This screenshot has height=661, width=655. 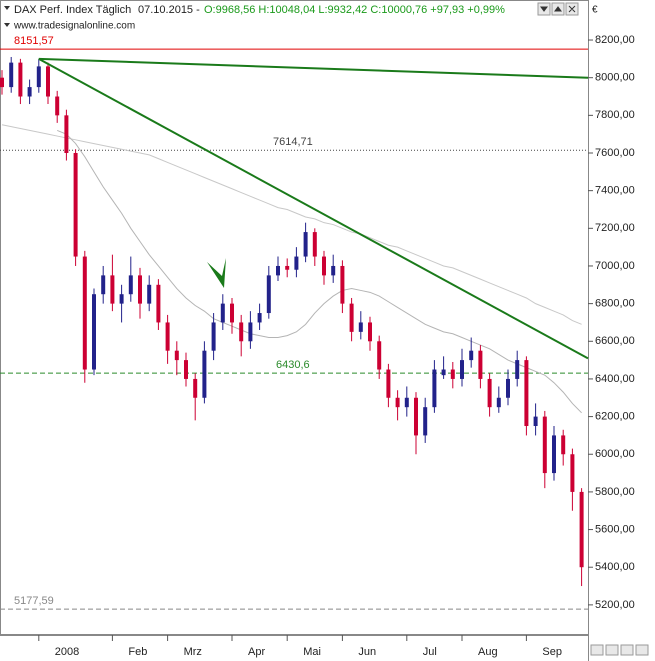 What do you see at coordinates (615, 153) in the screenshot?
I see `y-tick-label: 7600,00` at bounding box center [615, 153].